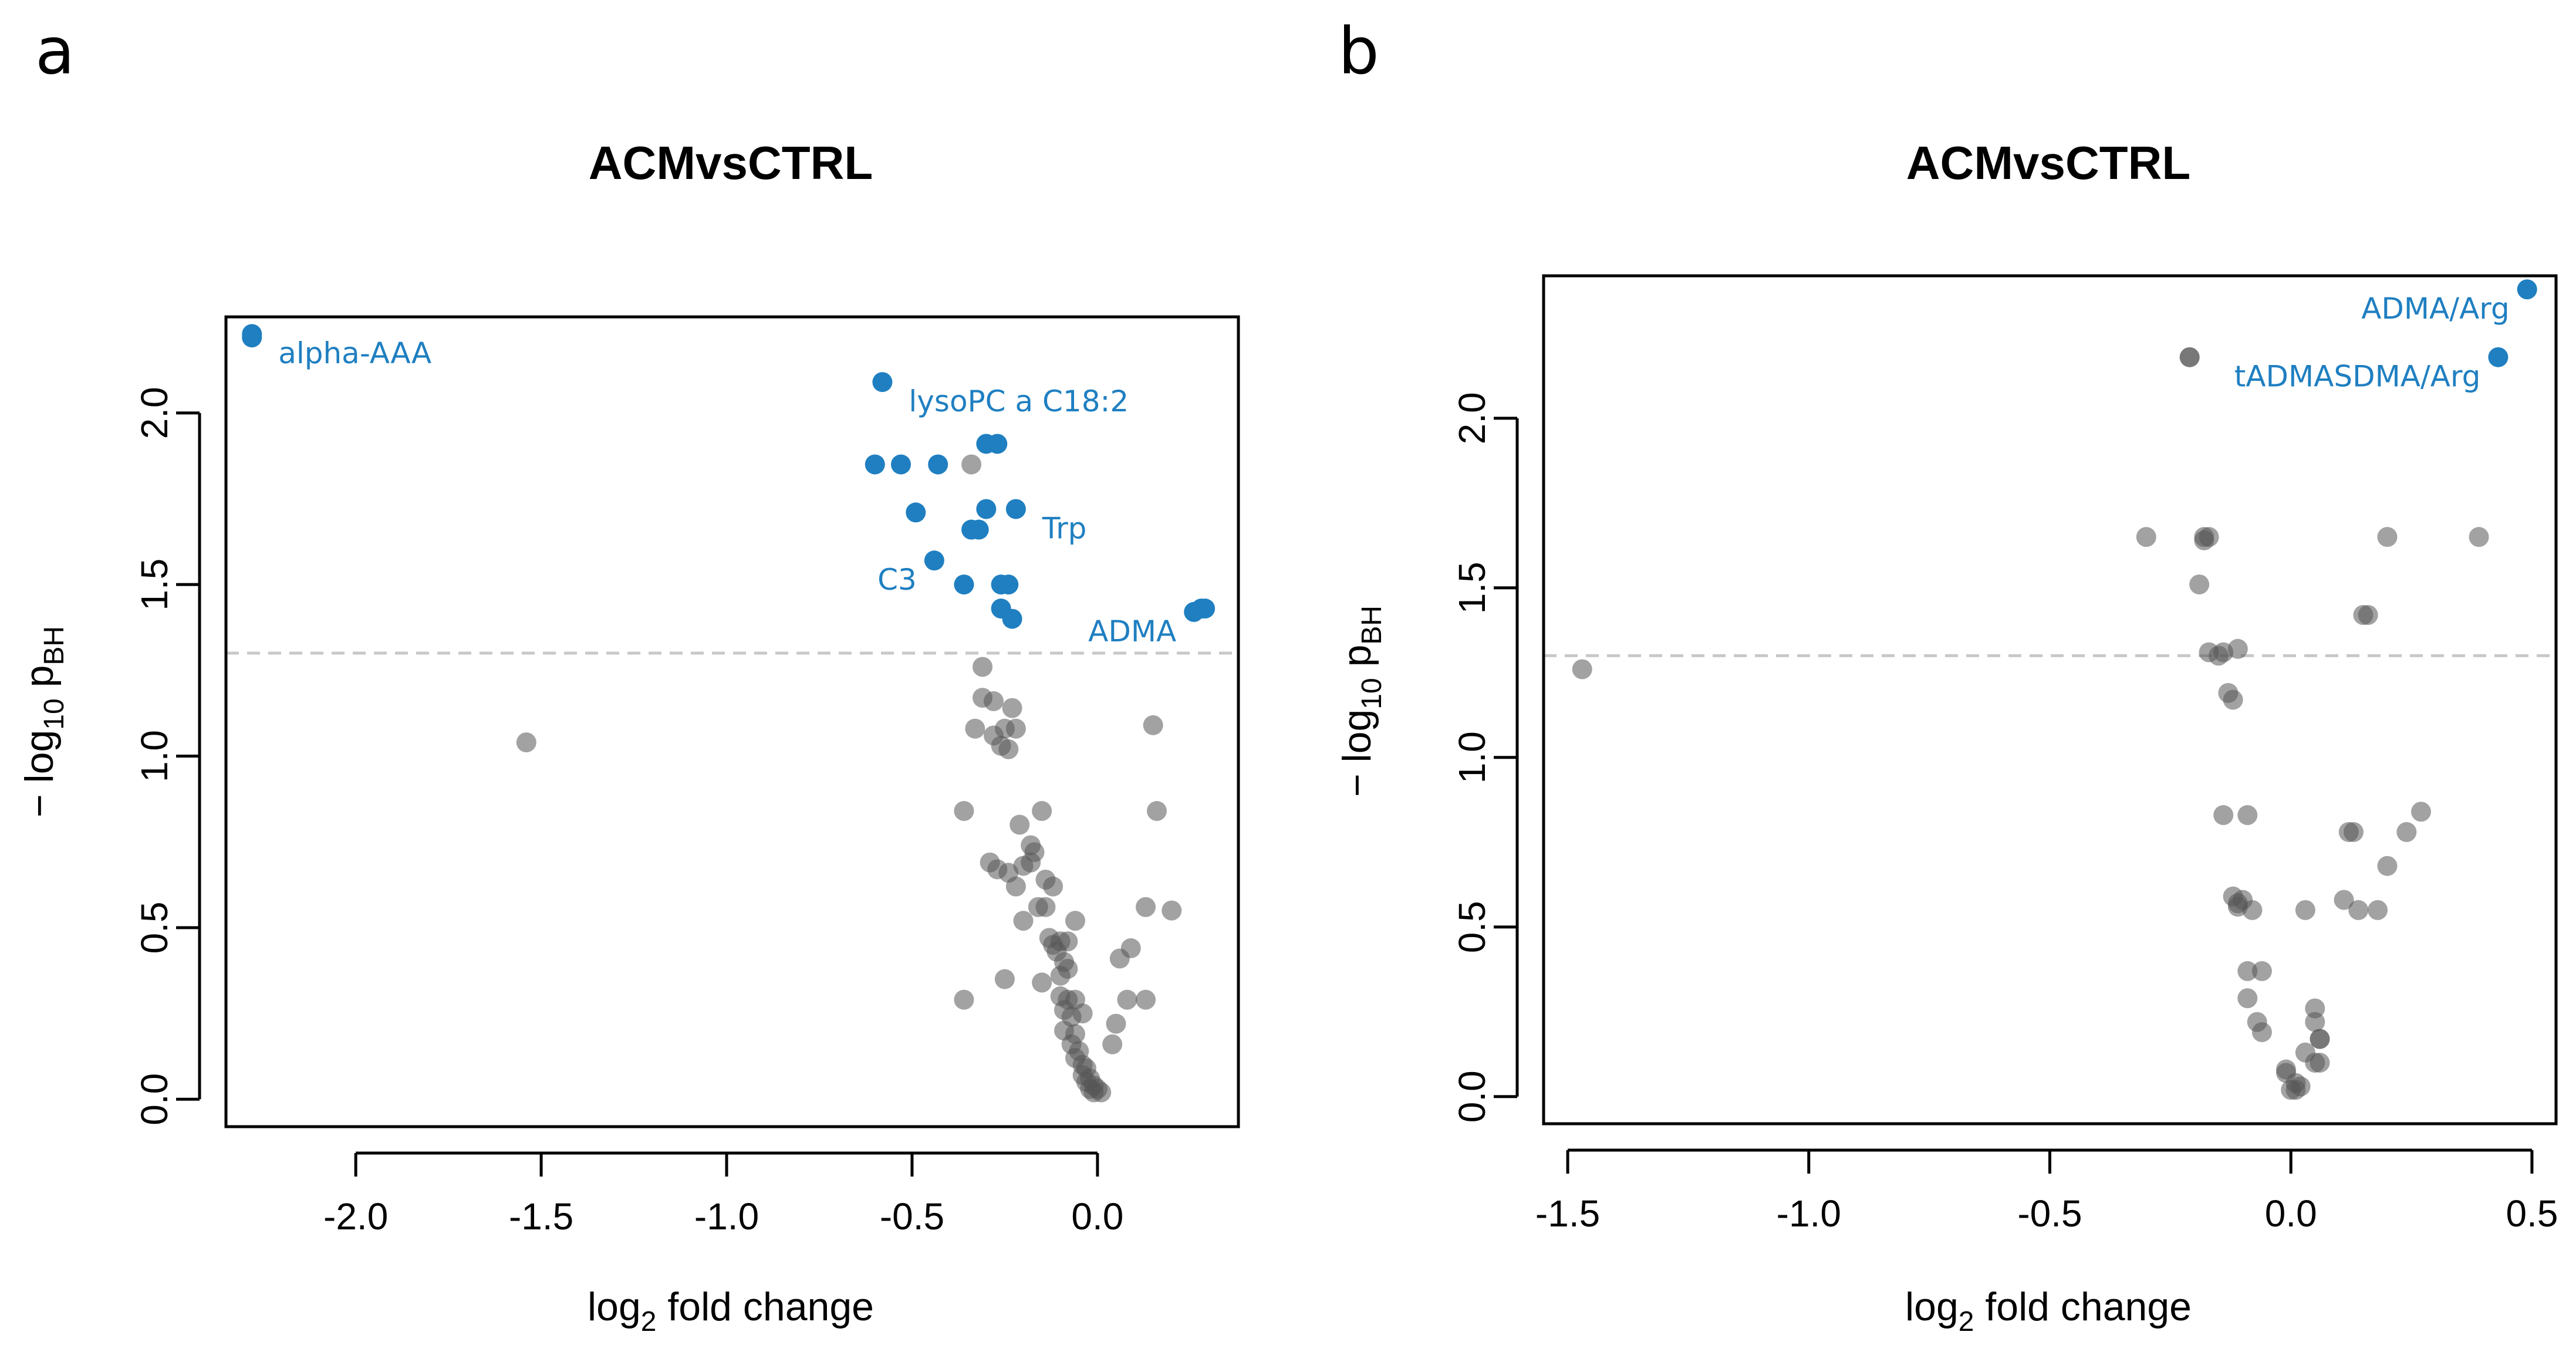 The width and height of the screenshot is (2576, 1352). What do you see at coordinates (2357, 377) in the screenshot?
I see `point-label: tADMASDMA/Arg` at bounding box center [2357, 377].